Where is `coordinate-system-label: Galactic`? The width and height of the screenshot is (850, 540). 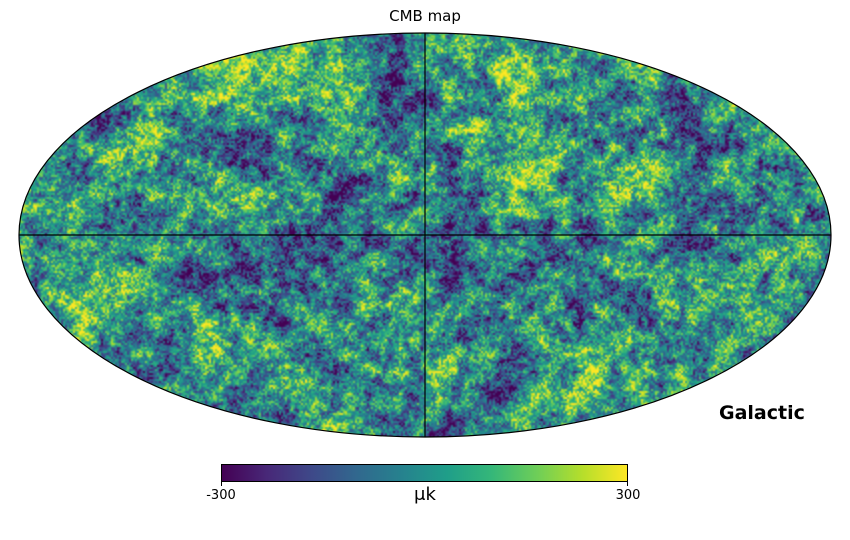 coordinate-system-label: Galactic is located at coordinates (762, 413).